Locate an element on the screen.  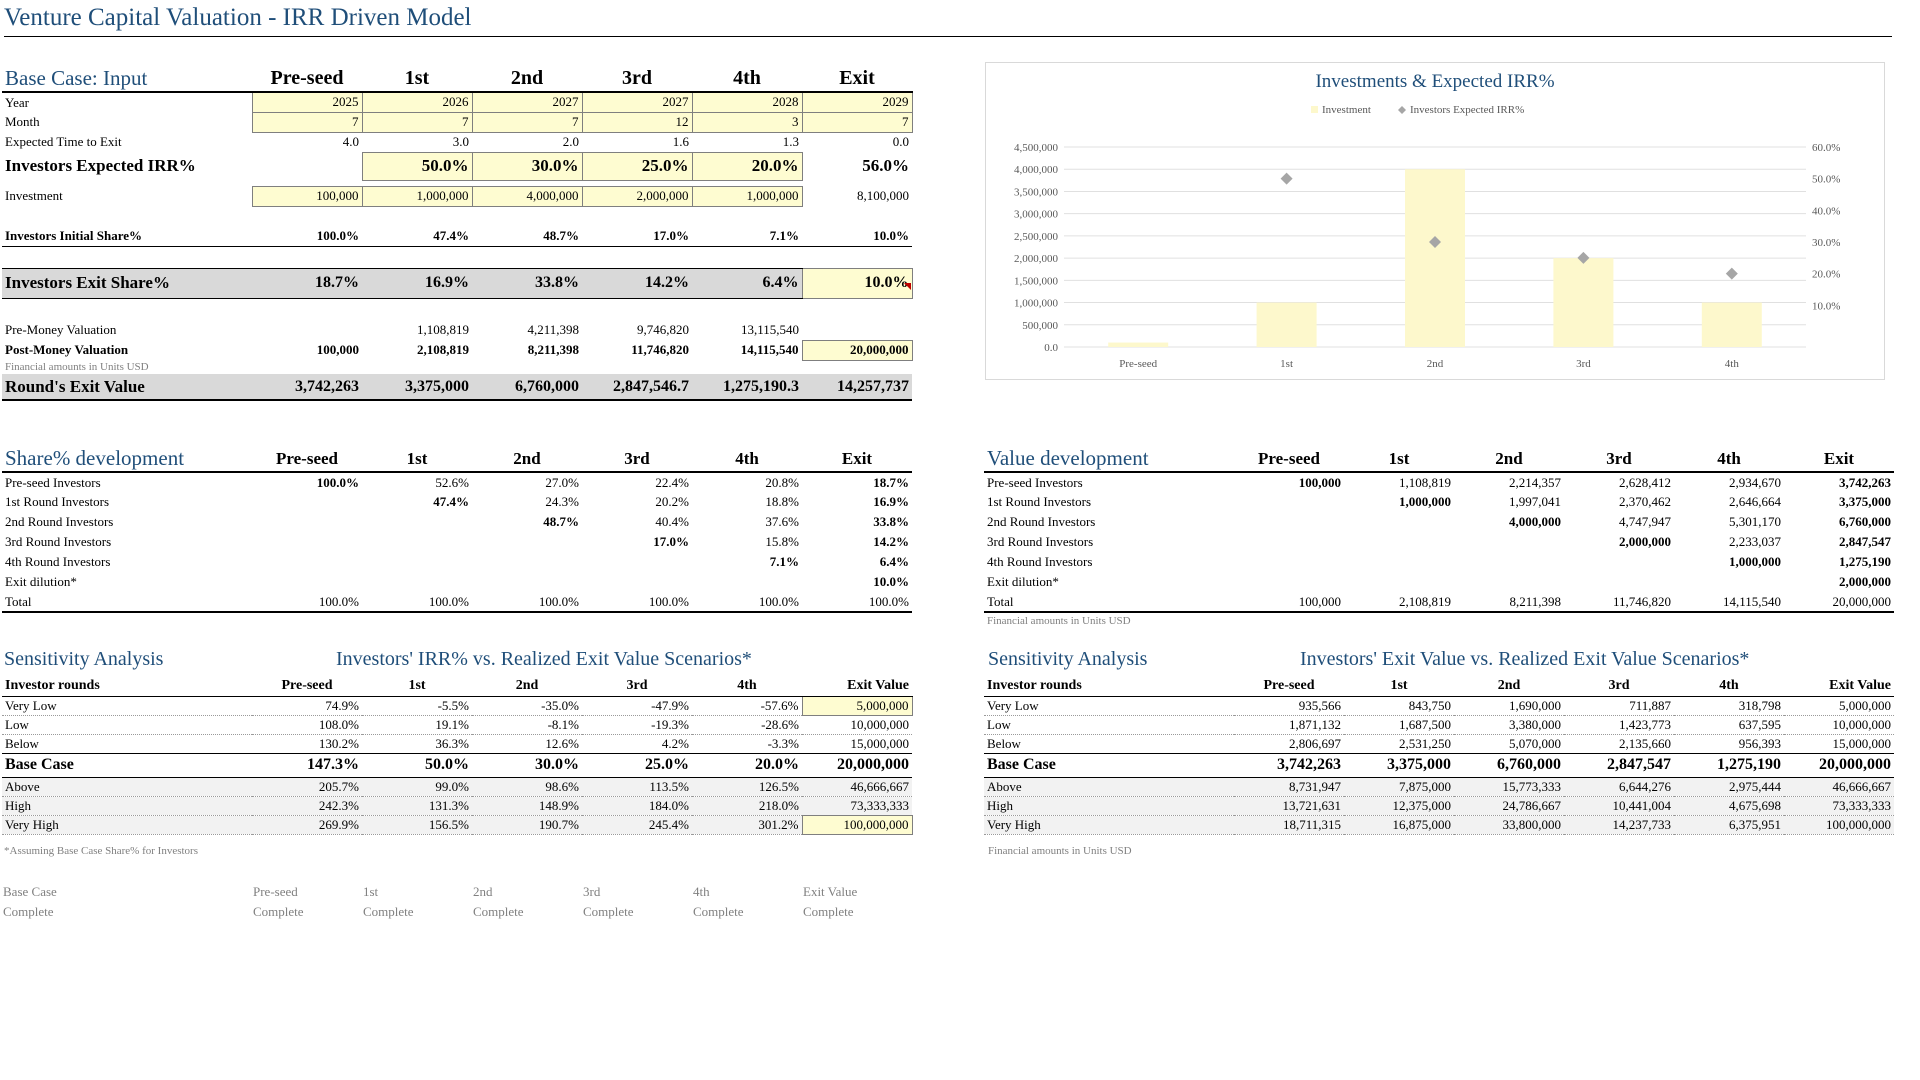
share-cell: 17.0% is located at coordinates (671, 541).